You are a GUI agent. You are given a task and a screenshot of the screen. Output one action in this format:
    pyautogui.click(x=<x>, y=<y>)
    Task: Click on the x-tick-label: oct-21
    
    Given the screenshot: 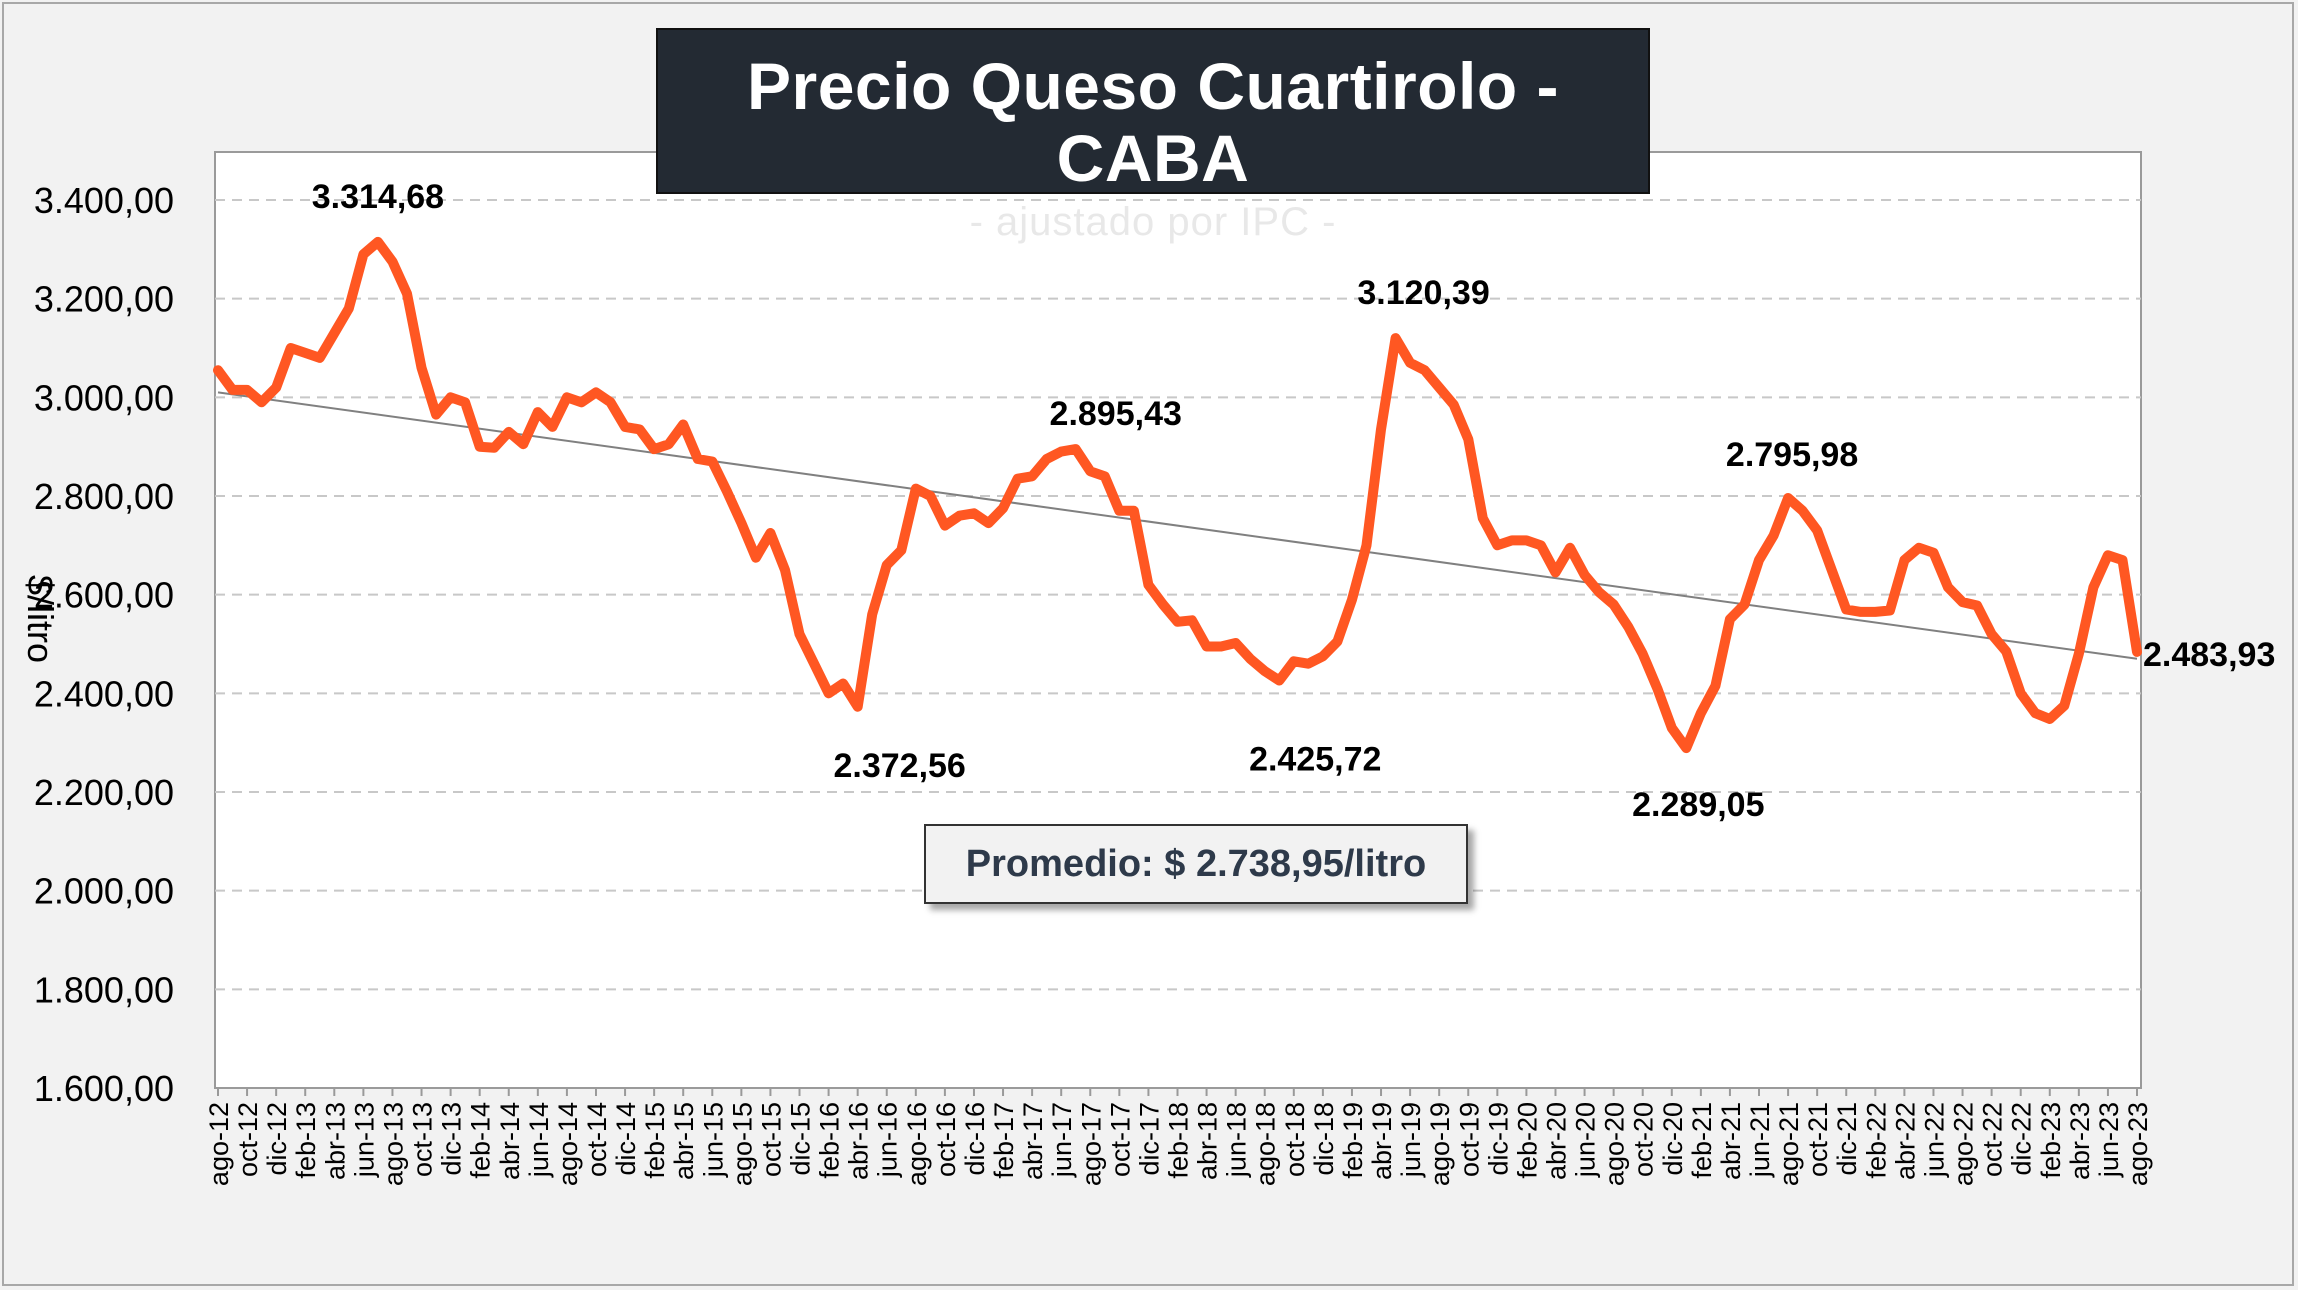 What is the action you would take?
    pyautogui.click(x=1818, y=1139)
    